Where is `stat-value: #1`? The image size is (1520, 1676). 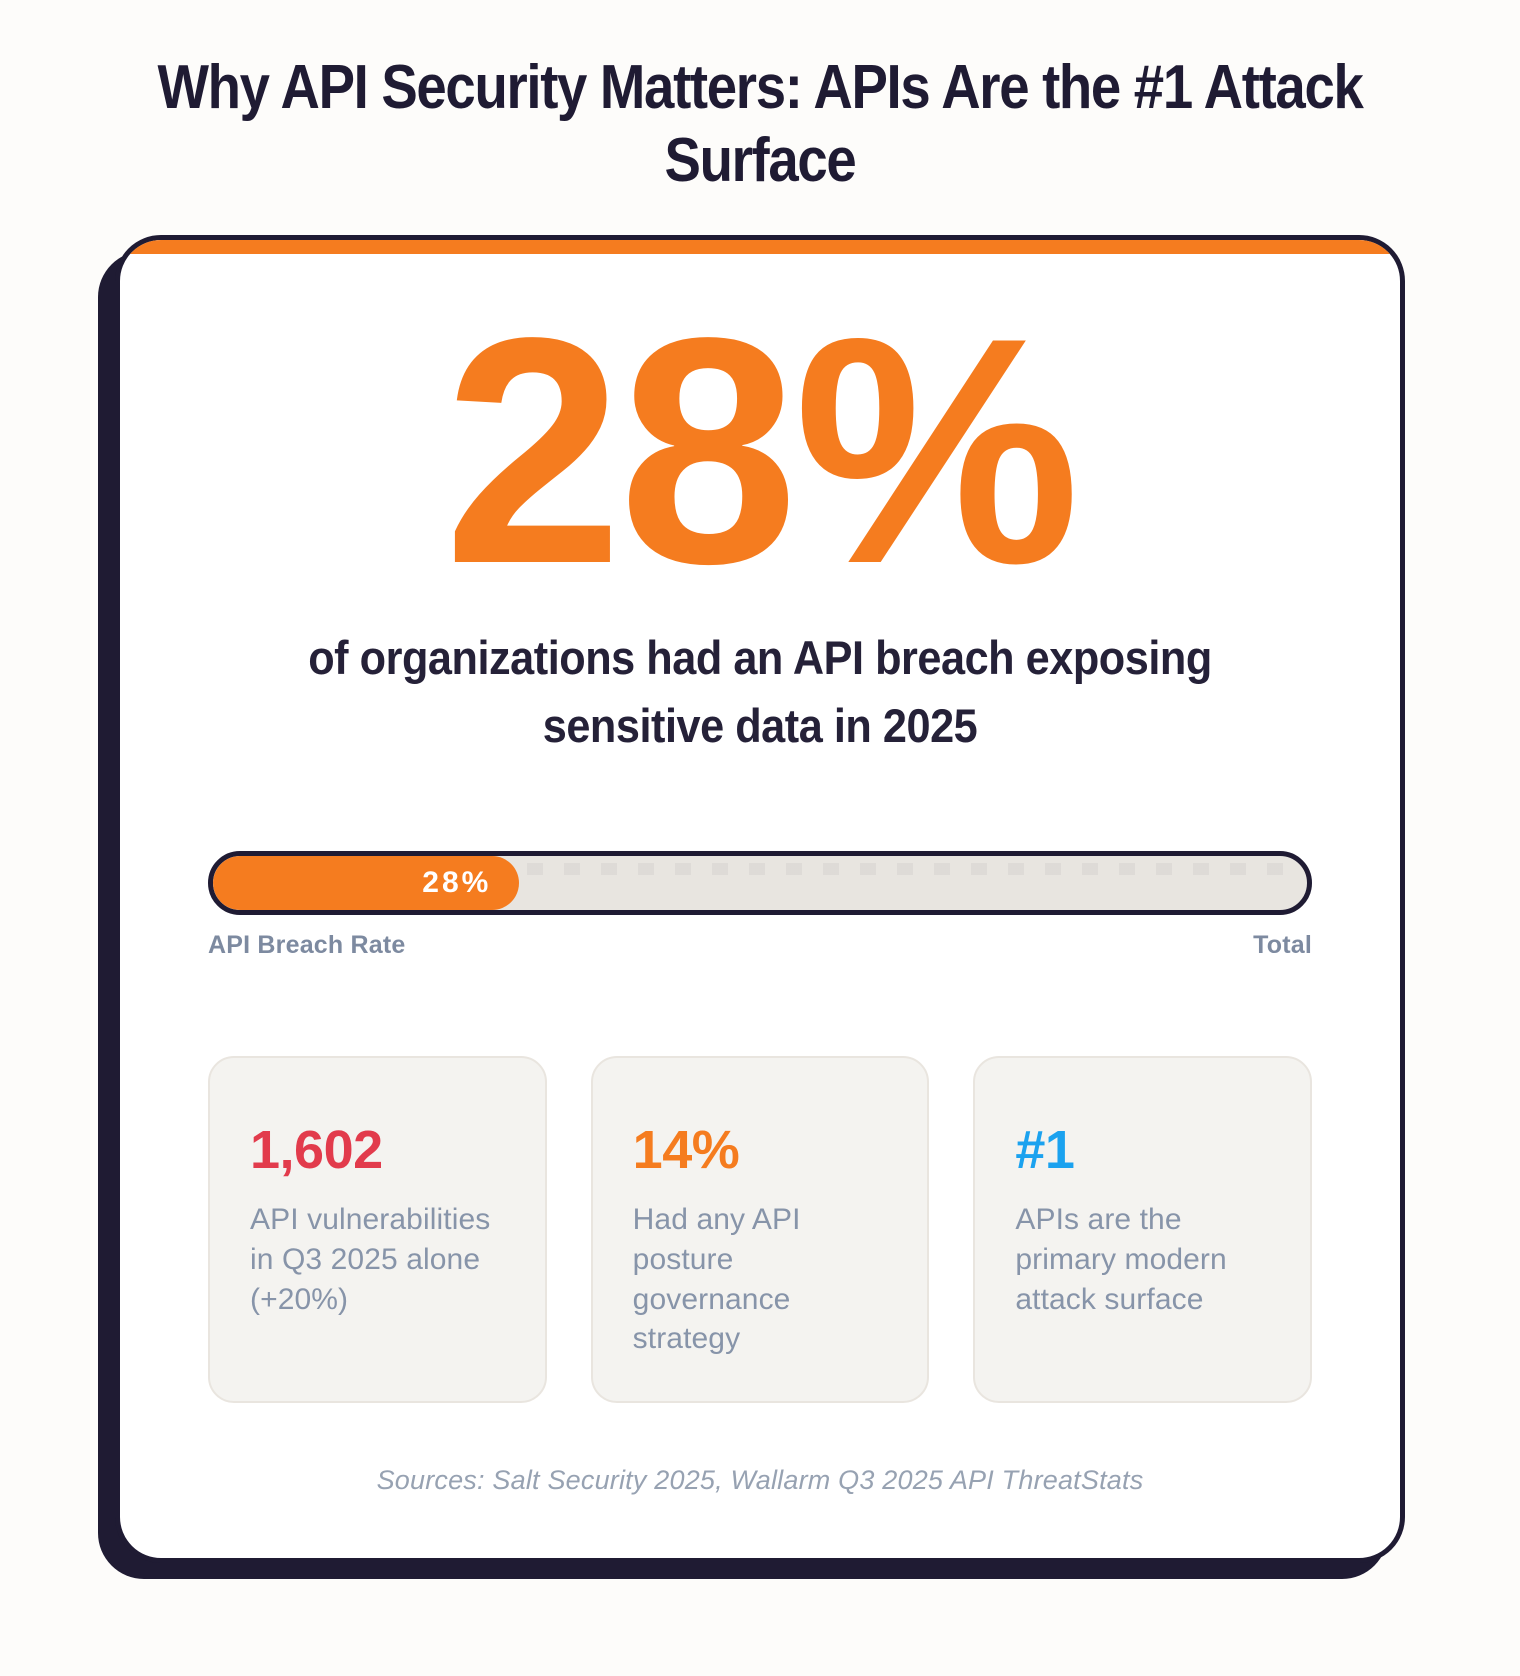 stat-value: #1 is located at coordinates (1045, 1149).